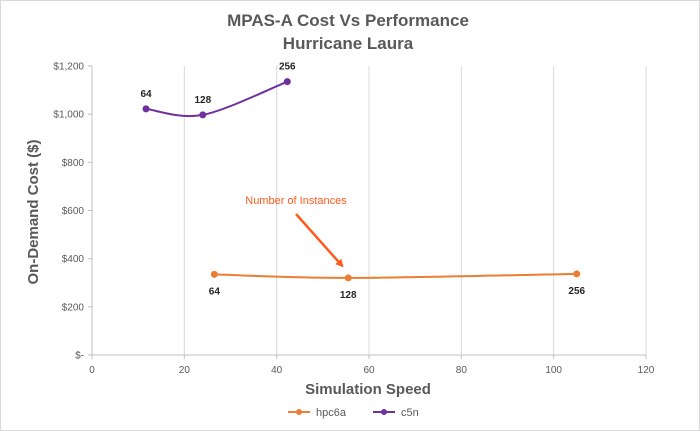  I want to click on annotation-arrow, so click(319, 240).